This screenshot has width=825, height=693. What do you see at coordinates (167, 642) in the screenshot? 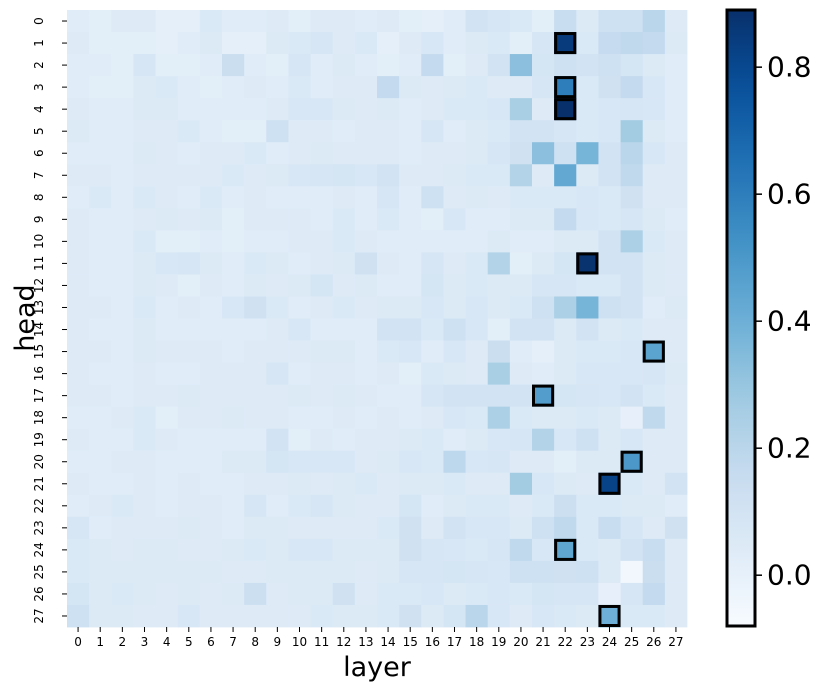
I see `x-tick-label: 4` at bounding box center [167, 642].